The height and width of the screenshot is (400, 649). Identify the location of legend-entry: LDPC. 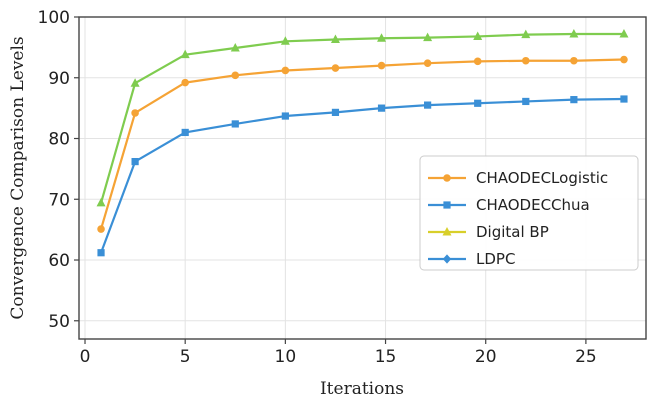
(471, 259).